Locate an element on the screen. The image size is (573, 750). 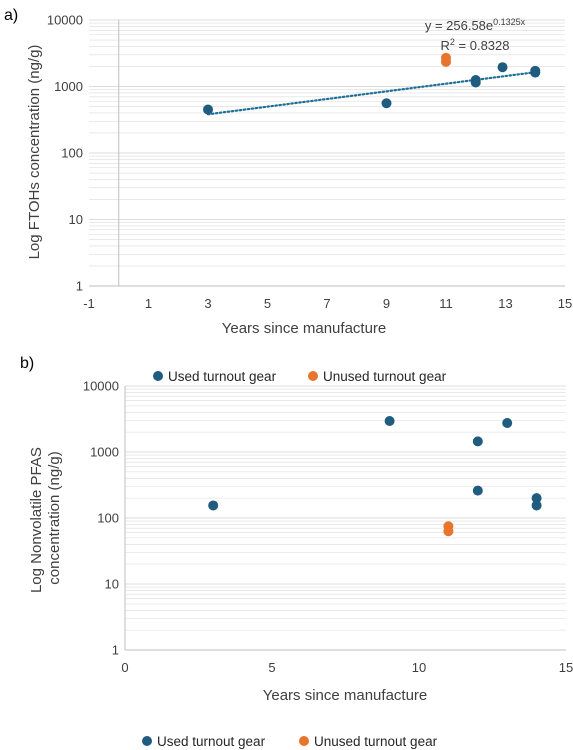
panel-a-x-axis-title: Years since manufacture is located at coordinates (304, 328).